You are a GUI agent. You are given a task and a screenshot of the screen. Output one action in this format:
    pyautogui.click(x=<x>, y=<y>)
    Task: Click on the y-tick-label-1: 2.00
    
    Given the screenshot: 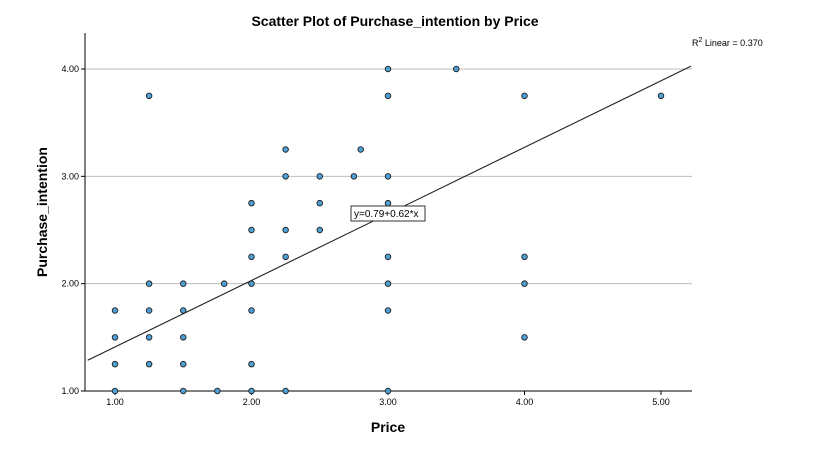 What is the action you would take?
    pyautogui.click(x=70, y=284)
    